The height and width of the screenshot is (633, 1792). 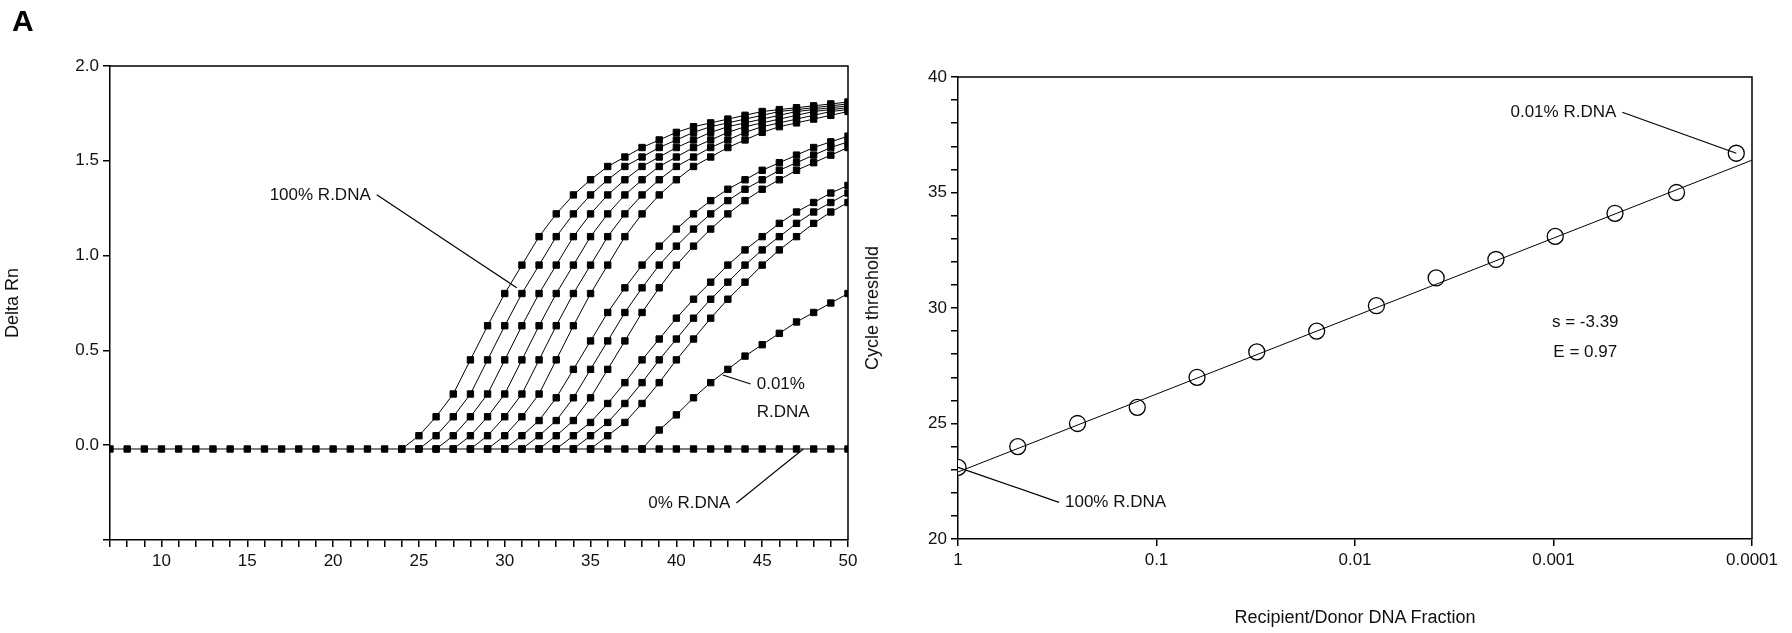 I want to click on x-axis-title: Recipient/Donor DNA Fraction, so click(x=1355, y=617).